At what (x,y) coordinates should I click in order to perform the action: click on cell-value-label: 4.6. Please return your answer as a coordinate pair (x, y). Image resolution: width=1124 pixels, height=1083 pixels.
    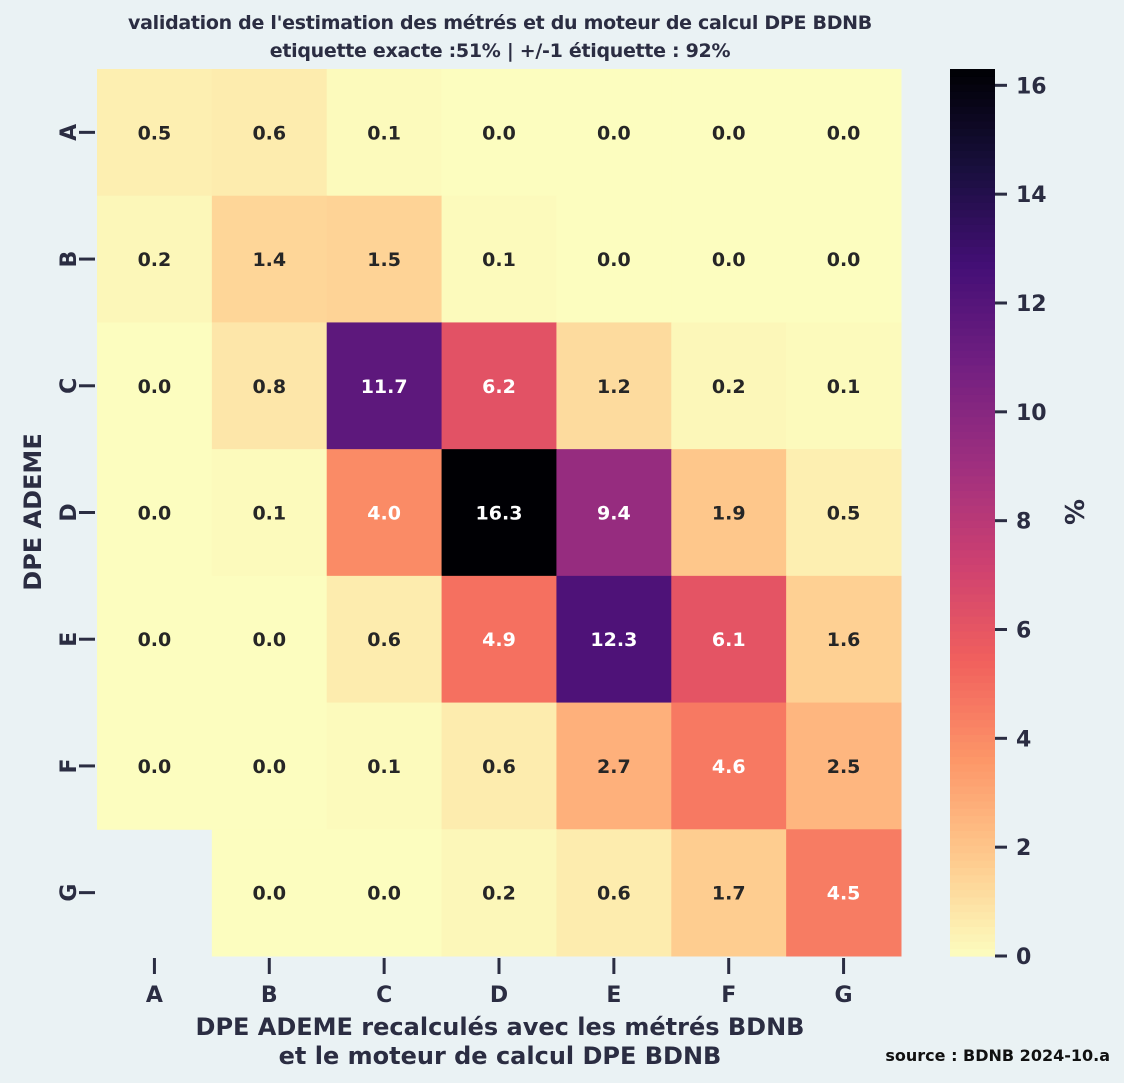
    Looking at the image, I should click on (729, 767).